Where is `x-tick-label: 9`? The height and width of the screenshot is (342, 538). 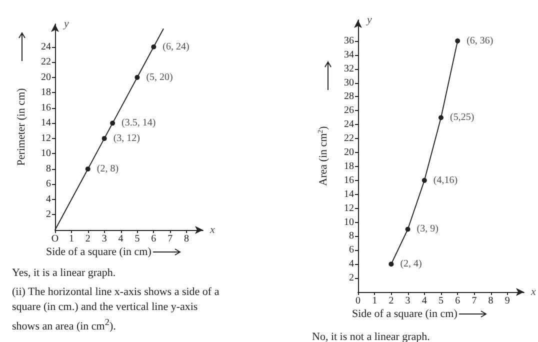 x-tick-label: 9 is located at coordinates (507, 301).